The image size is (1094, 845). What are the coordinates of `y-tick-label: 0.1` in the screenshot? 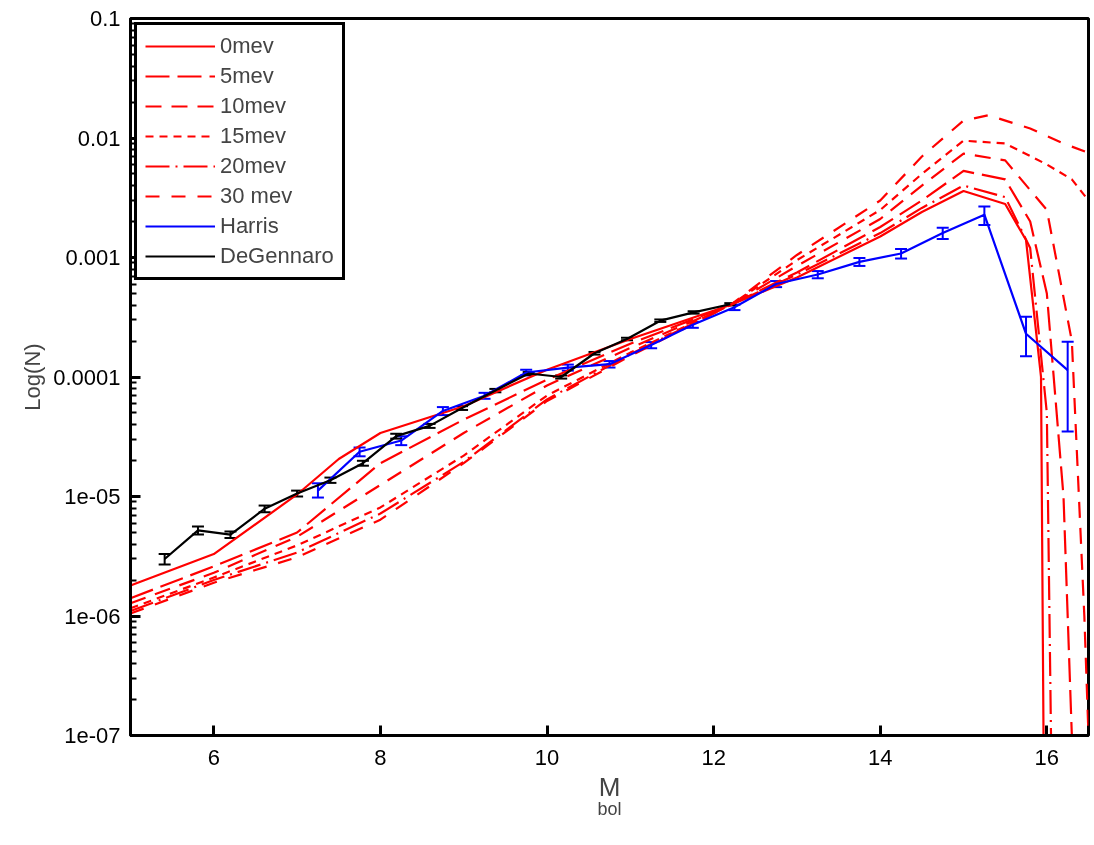 It's located at (105, 18).